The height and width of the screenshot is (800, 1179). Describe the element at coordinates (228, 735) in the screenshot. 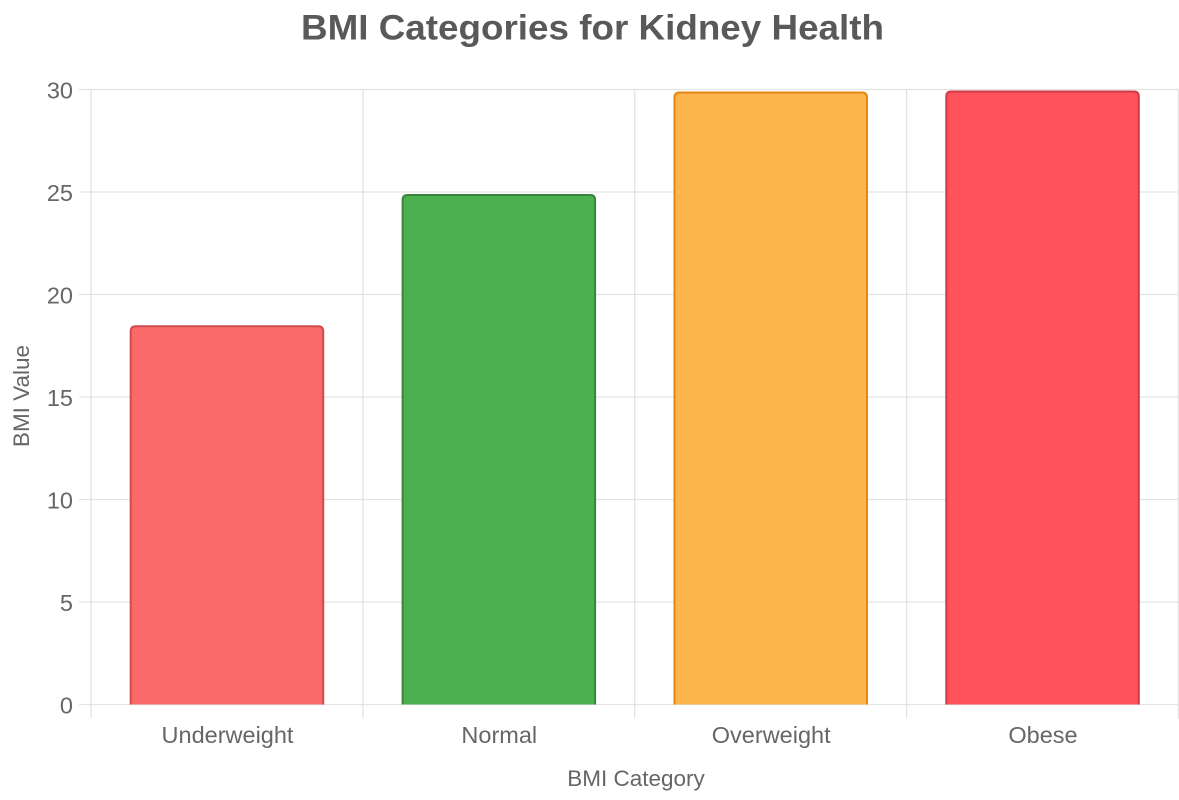

I see `svg-text: Underweight` at that location.